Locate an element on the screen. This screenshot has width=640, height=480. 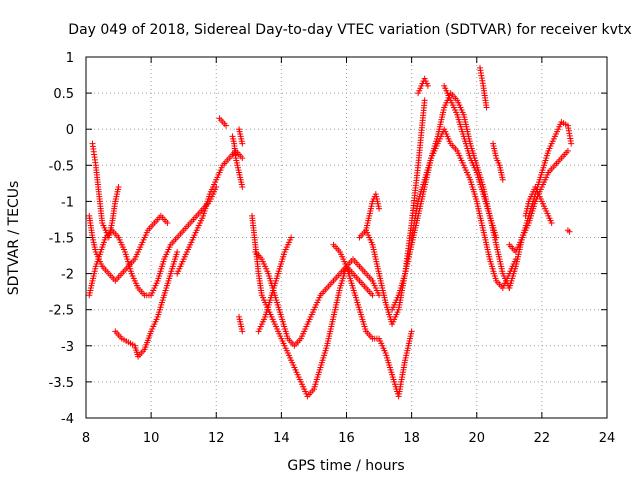
x-tick-label: 20 is located at coordinates (476, 438).